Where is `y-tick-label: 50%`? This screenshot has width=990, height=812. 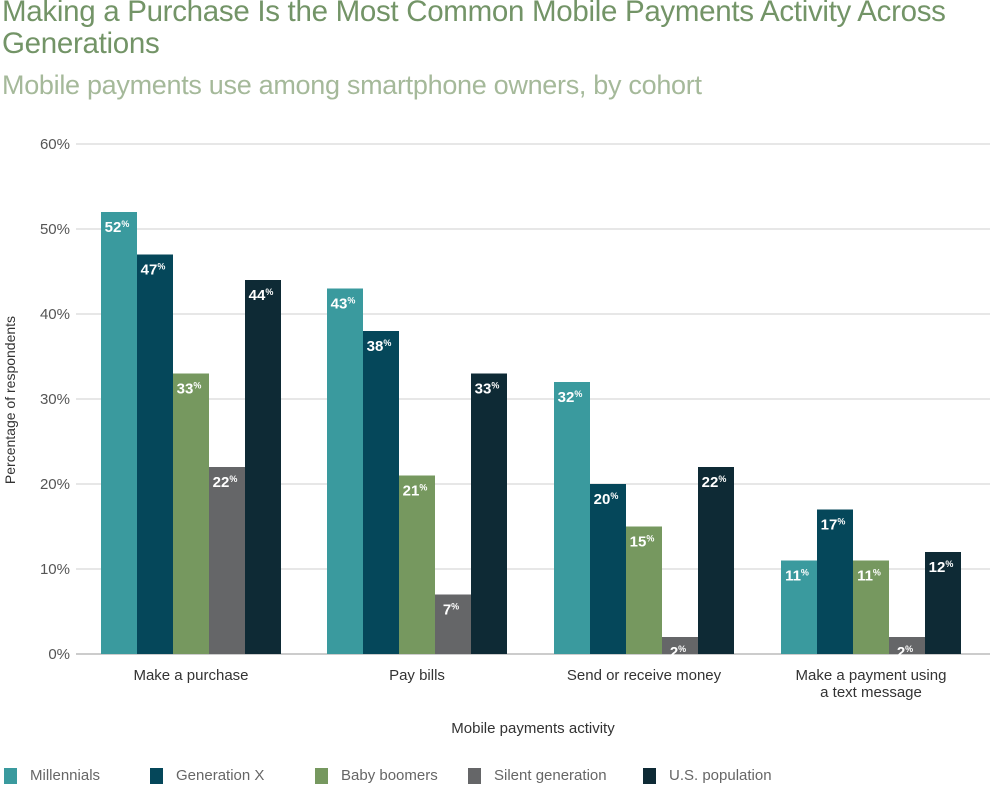 y-tick-label: 50% is located at coordinates (55, 229).